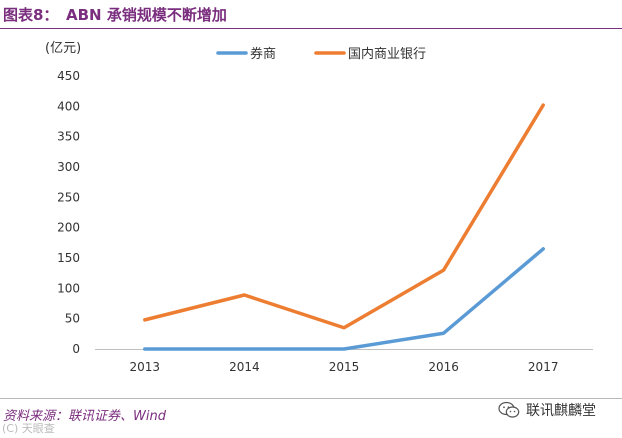  I want to click on source-note: 资料来源：联讯证券、Wind, so click(84, 416).